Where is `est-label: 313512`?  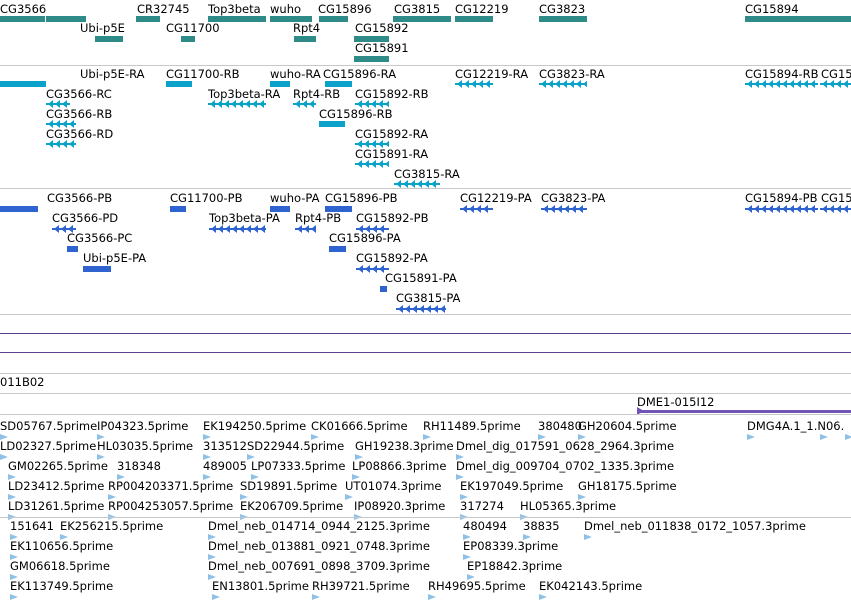 est-label: 313512 is located at coordinates (225, 446).